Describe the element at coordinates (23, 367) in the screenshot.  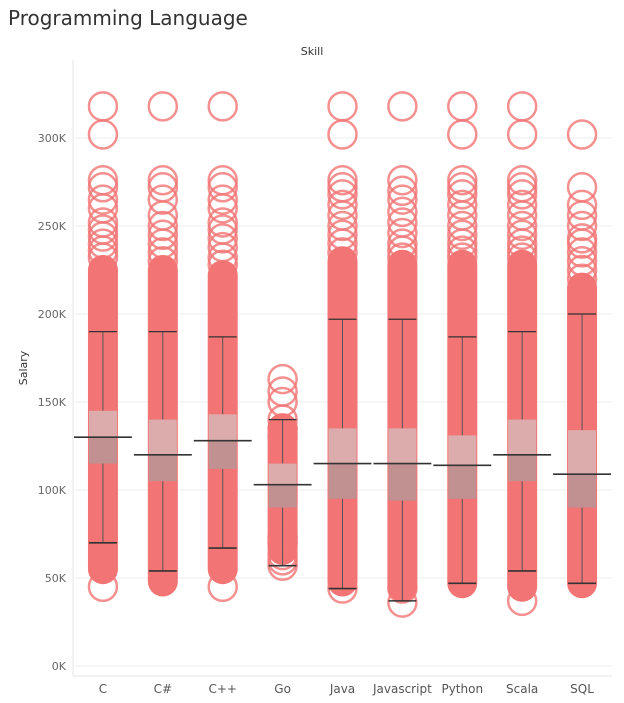
I see `y-axis-title: Salary` at that location.